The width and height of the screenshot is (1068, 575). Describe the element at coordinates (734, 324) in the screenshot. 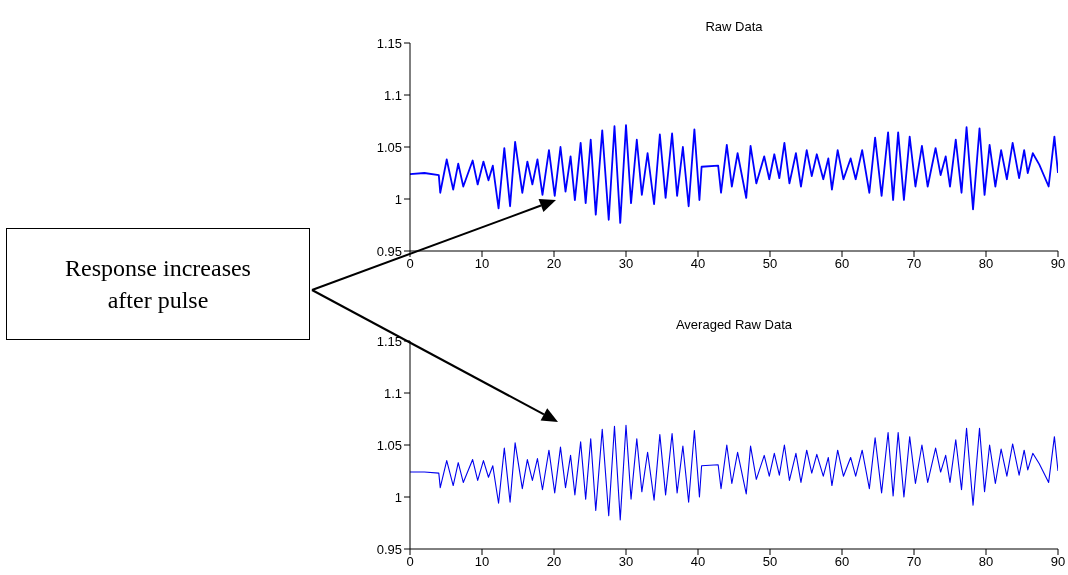

I see `chart-title: Averaged Raw Data` at that location.